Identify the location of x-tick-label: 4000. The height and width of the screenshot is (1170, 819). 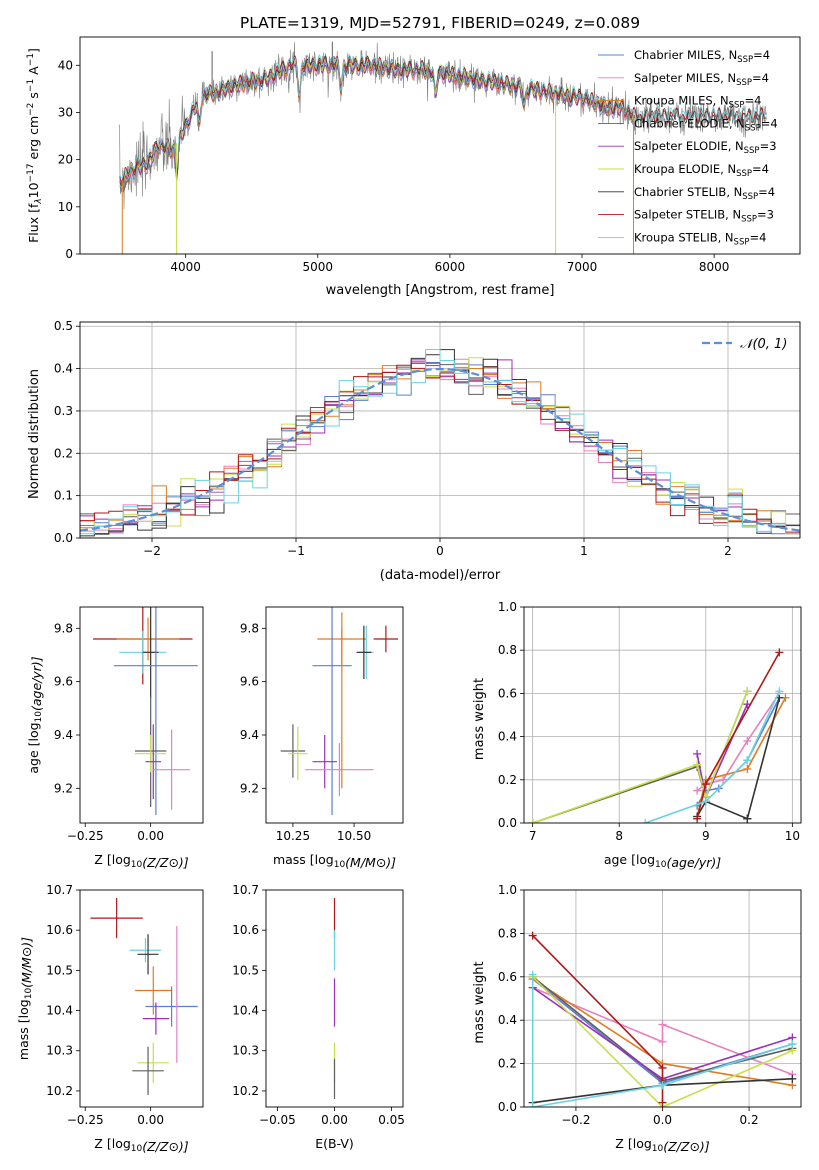
(185, 267).